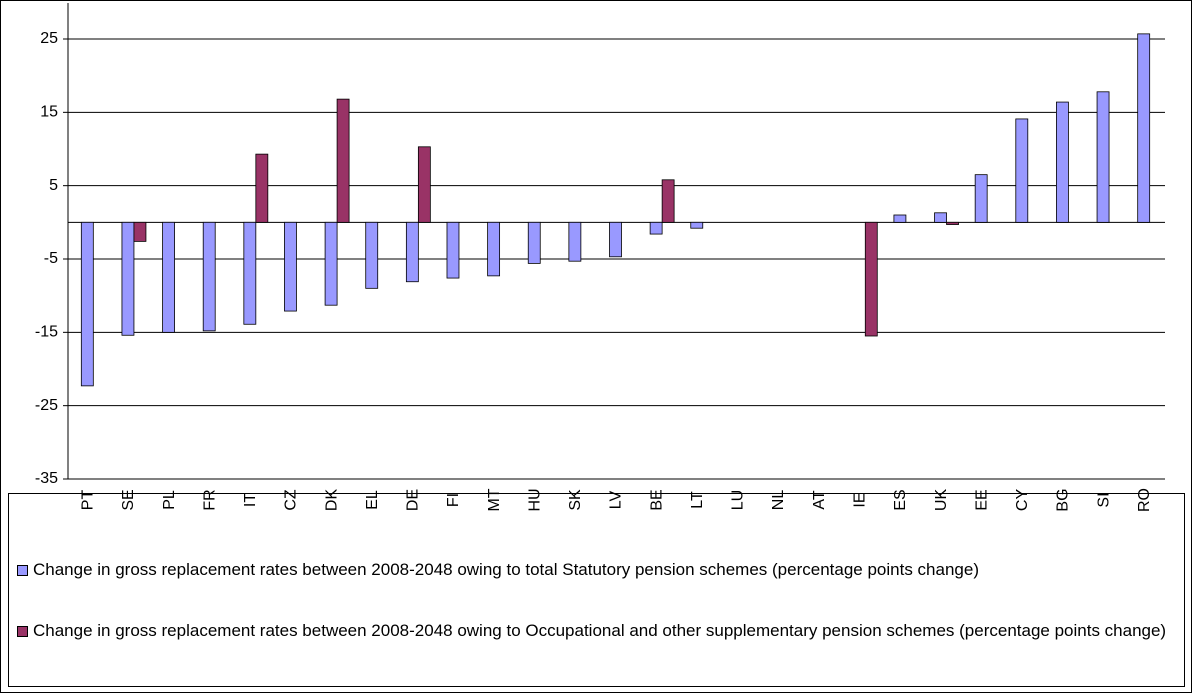 The image size is (1192, 693). Describe the element at coordinates (453, 500) in the screenshot. I see `x-tick-label: FI` at that location.